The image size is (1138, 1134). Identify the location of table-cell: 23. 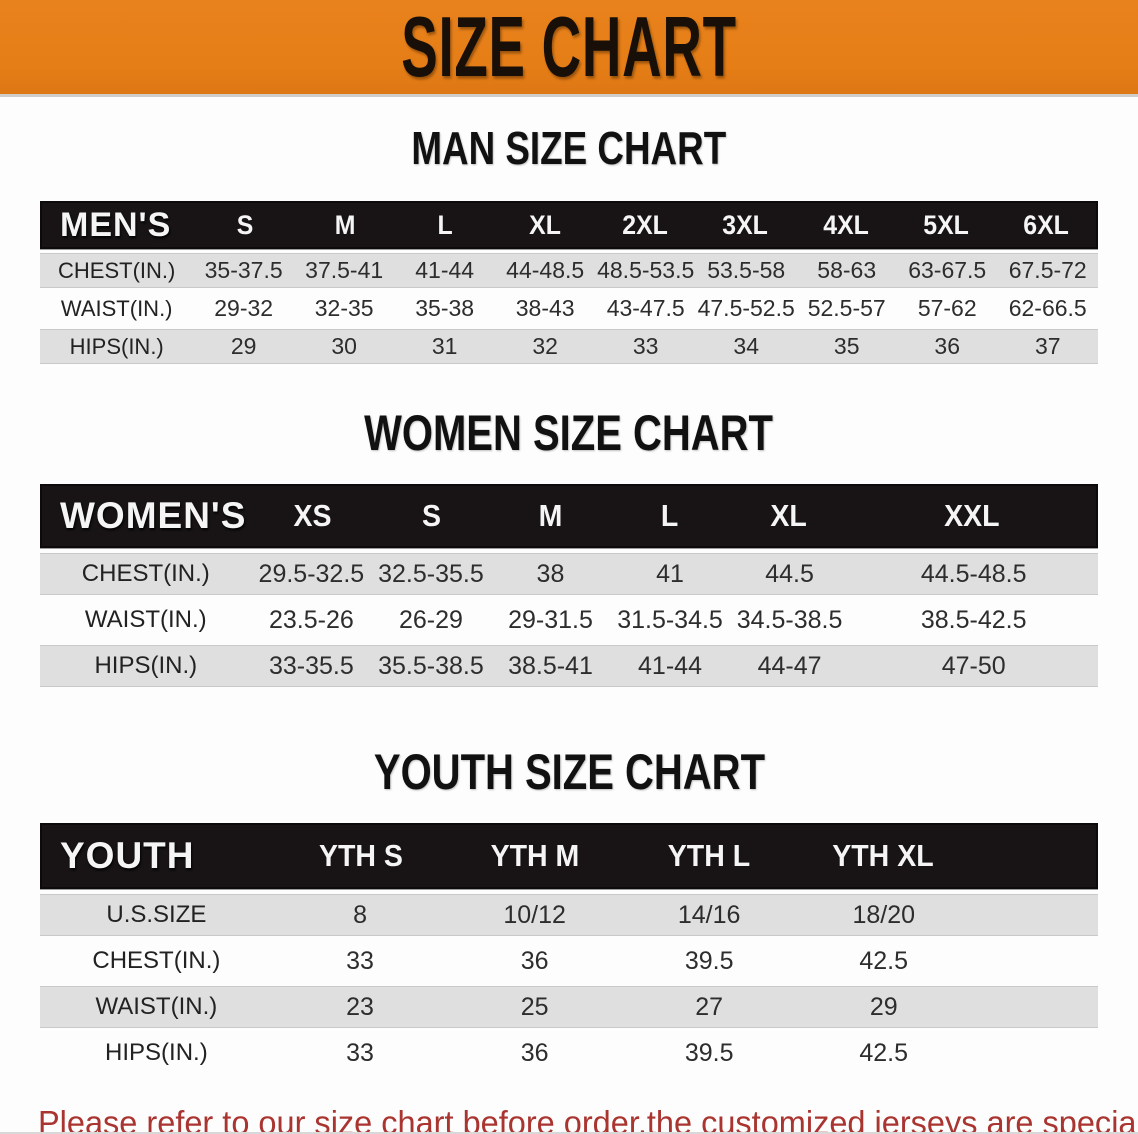
(360, 1006).